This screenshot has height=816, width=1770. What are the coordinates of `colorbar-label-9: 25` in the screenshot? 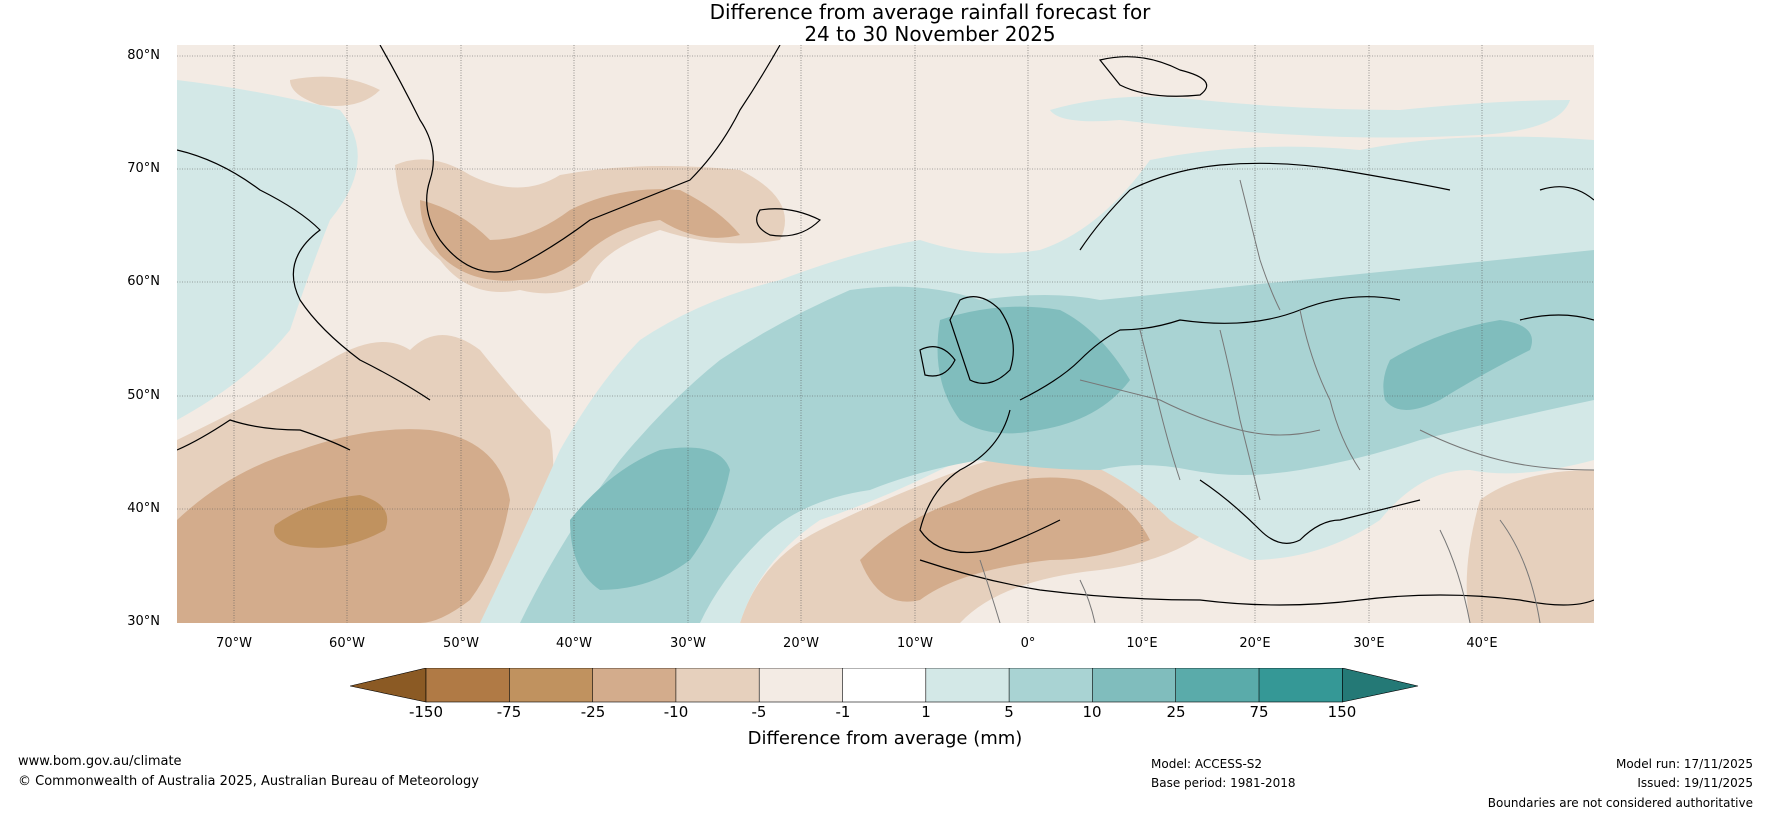 It's located at (1176, 712).